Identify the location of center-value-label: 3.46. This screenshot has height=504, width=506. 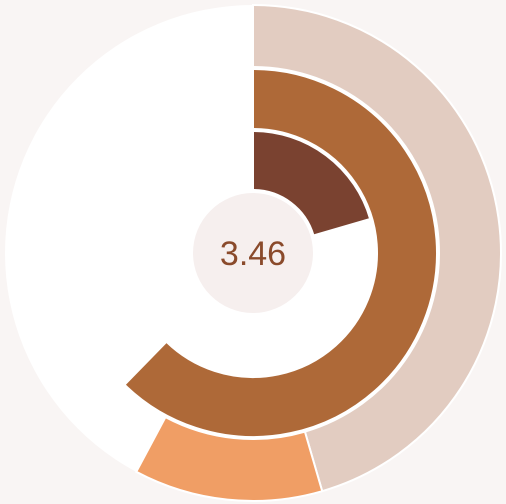
(253, 254).